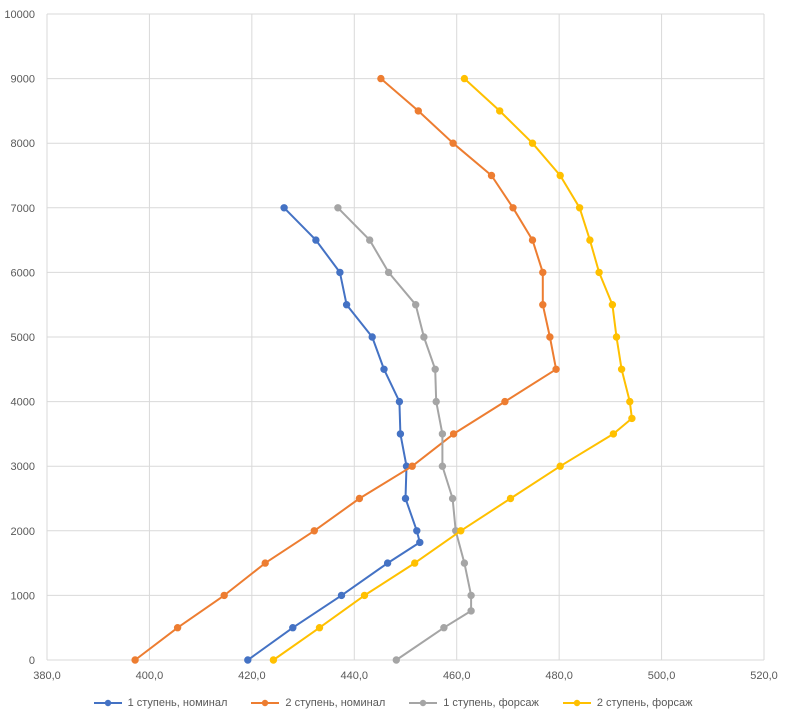  I want to click on y-tick-label: 2000, so click(23, 532).